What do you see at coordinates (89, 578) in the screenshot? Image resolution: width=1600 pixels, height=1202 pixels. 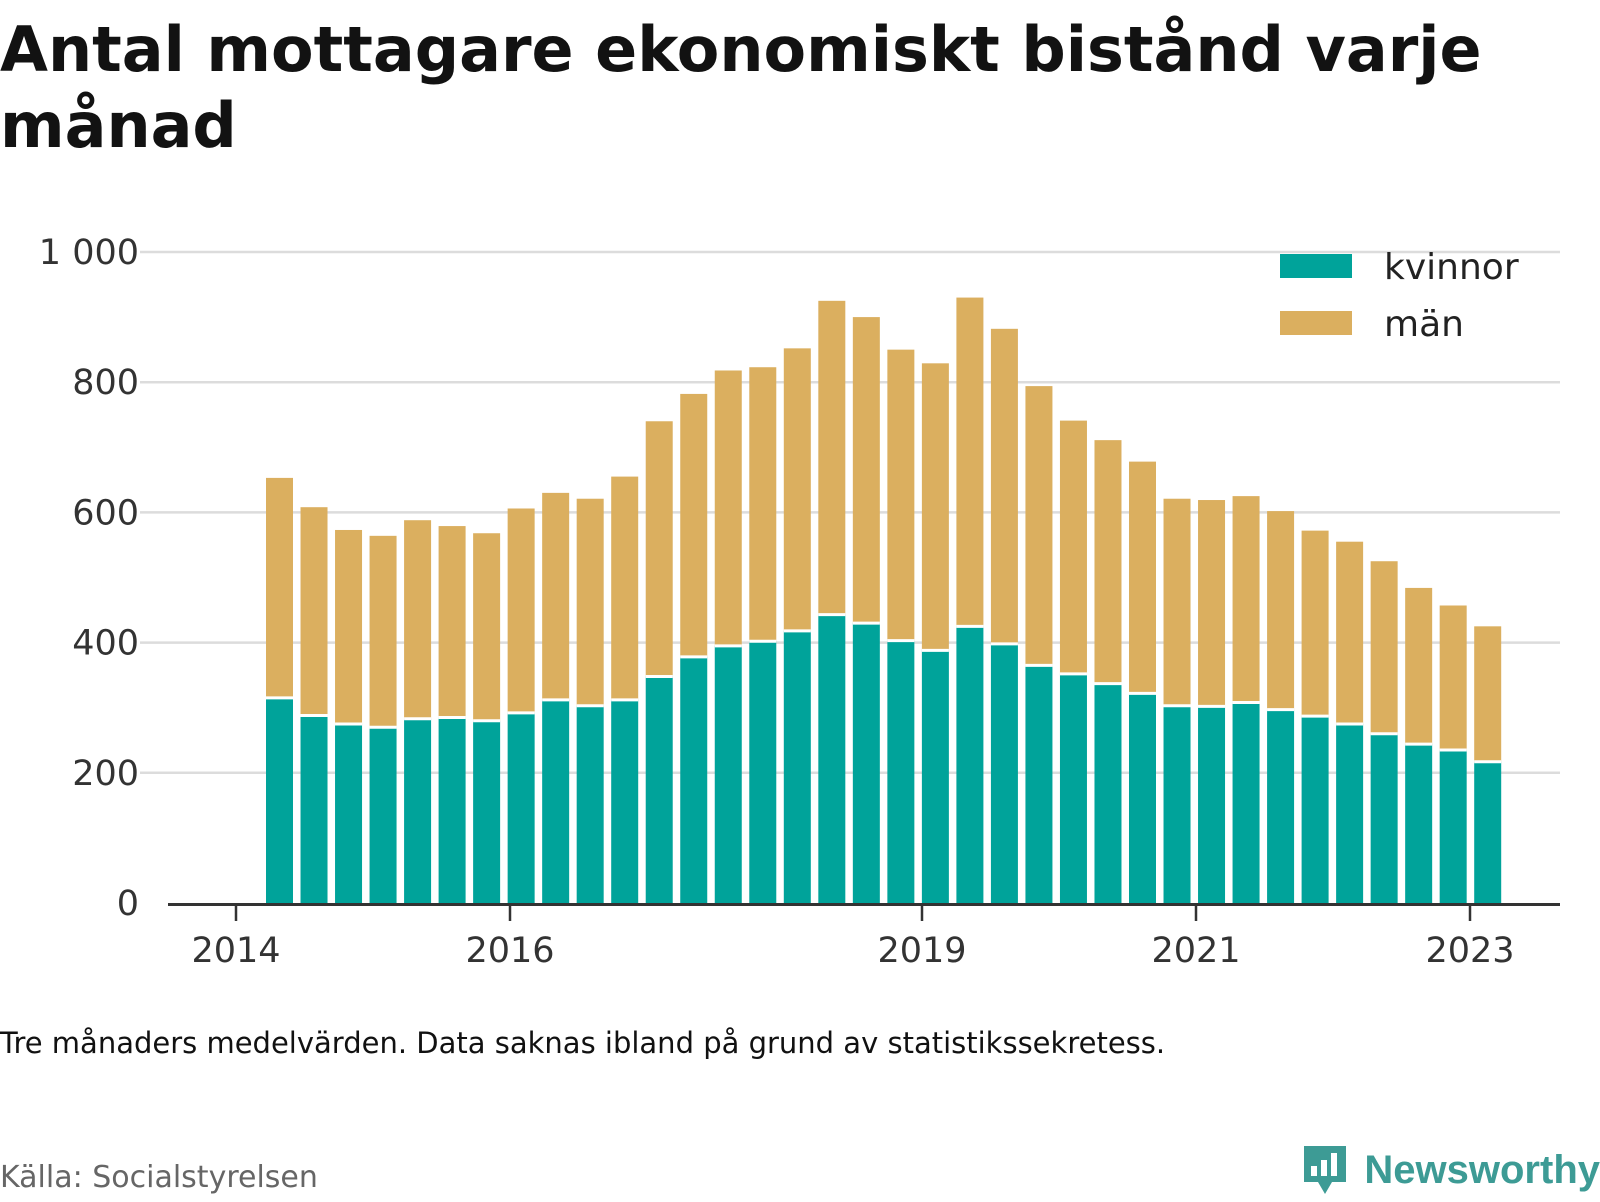 I see `y-axis: 0 200 400 600 800 1 000` at bounding box center [89, 578].